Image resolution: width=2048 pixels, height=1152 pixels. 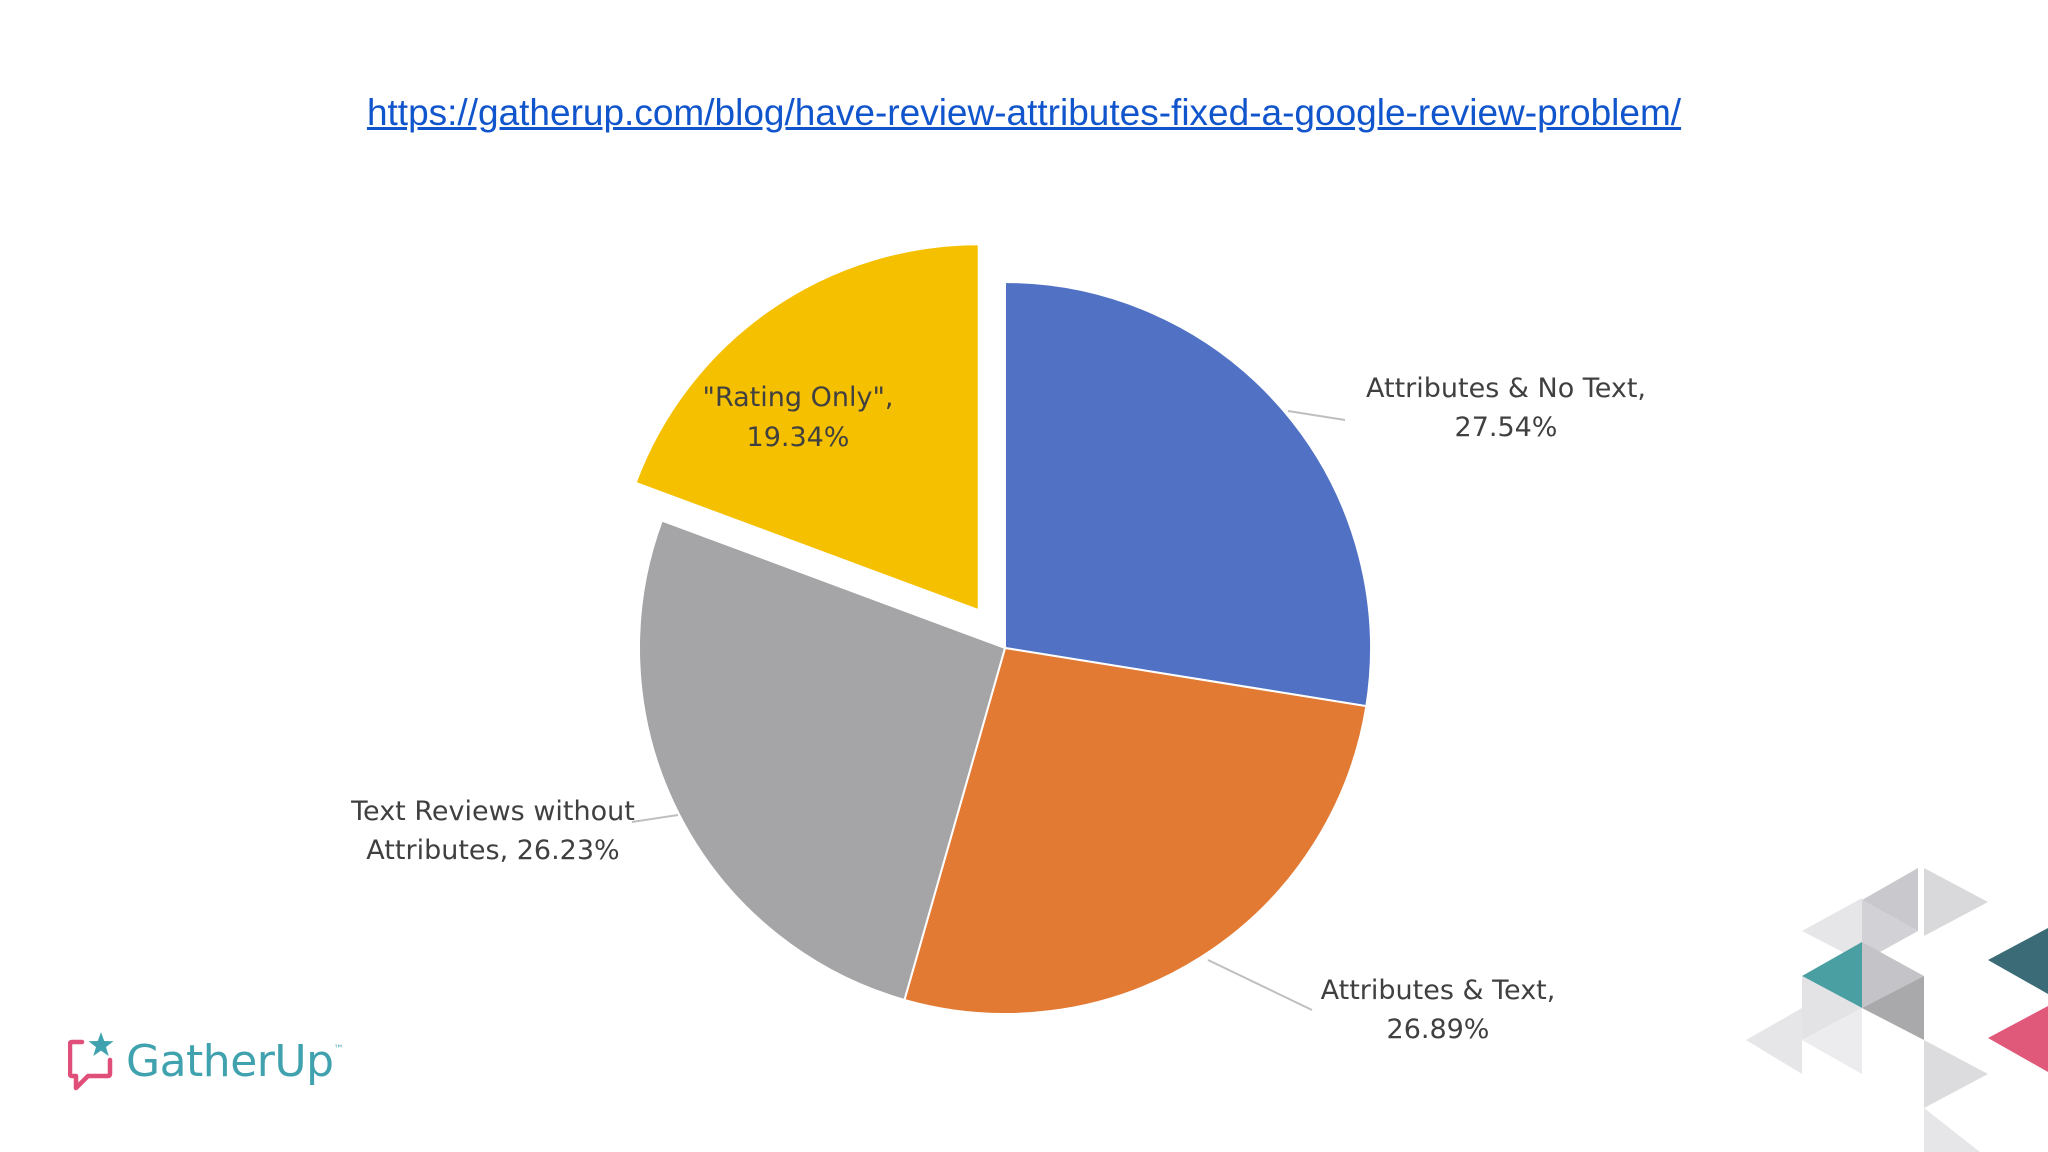 I want to click on leader-line-attributes-text, so click(x=1260, y=985).